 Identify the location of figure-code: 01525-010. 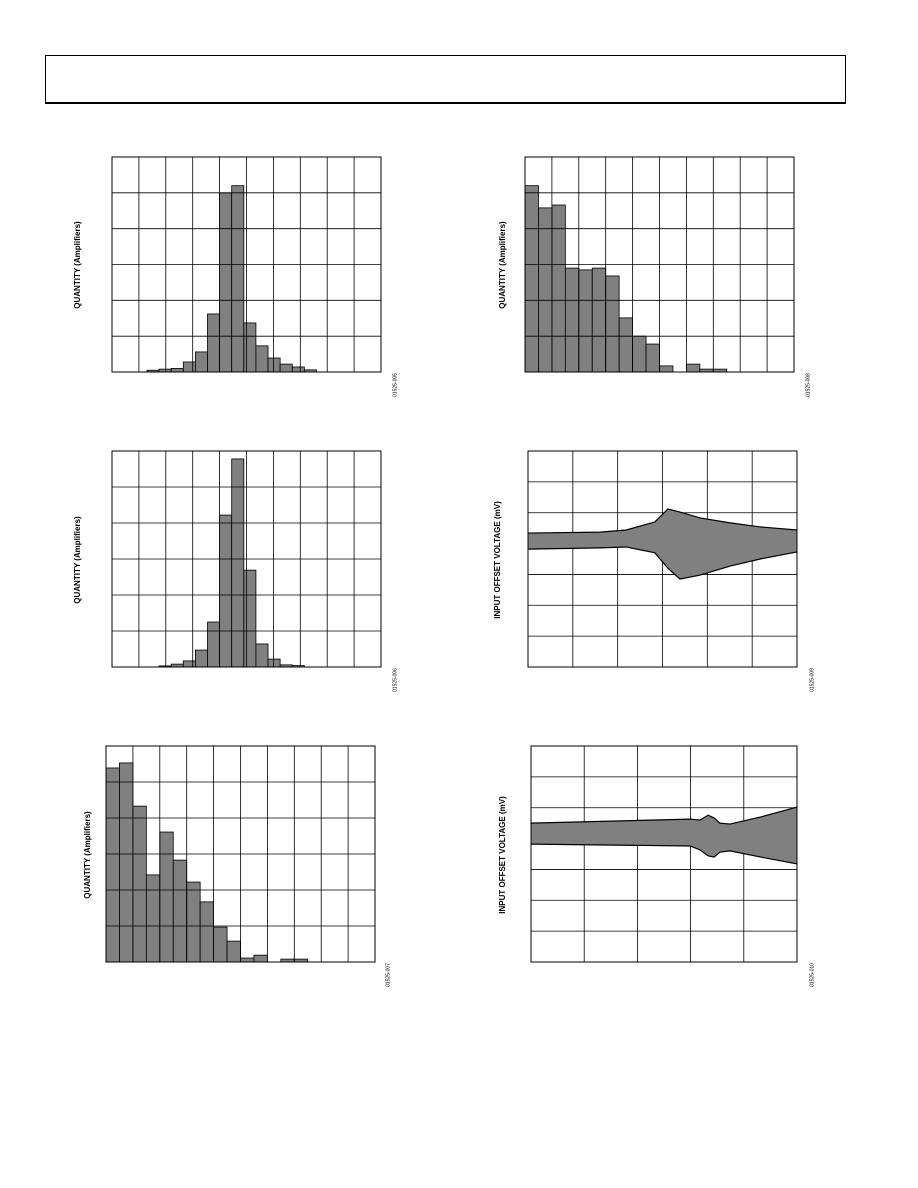
(812, 975).